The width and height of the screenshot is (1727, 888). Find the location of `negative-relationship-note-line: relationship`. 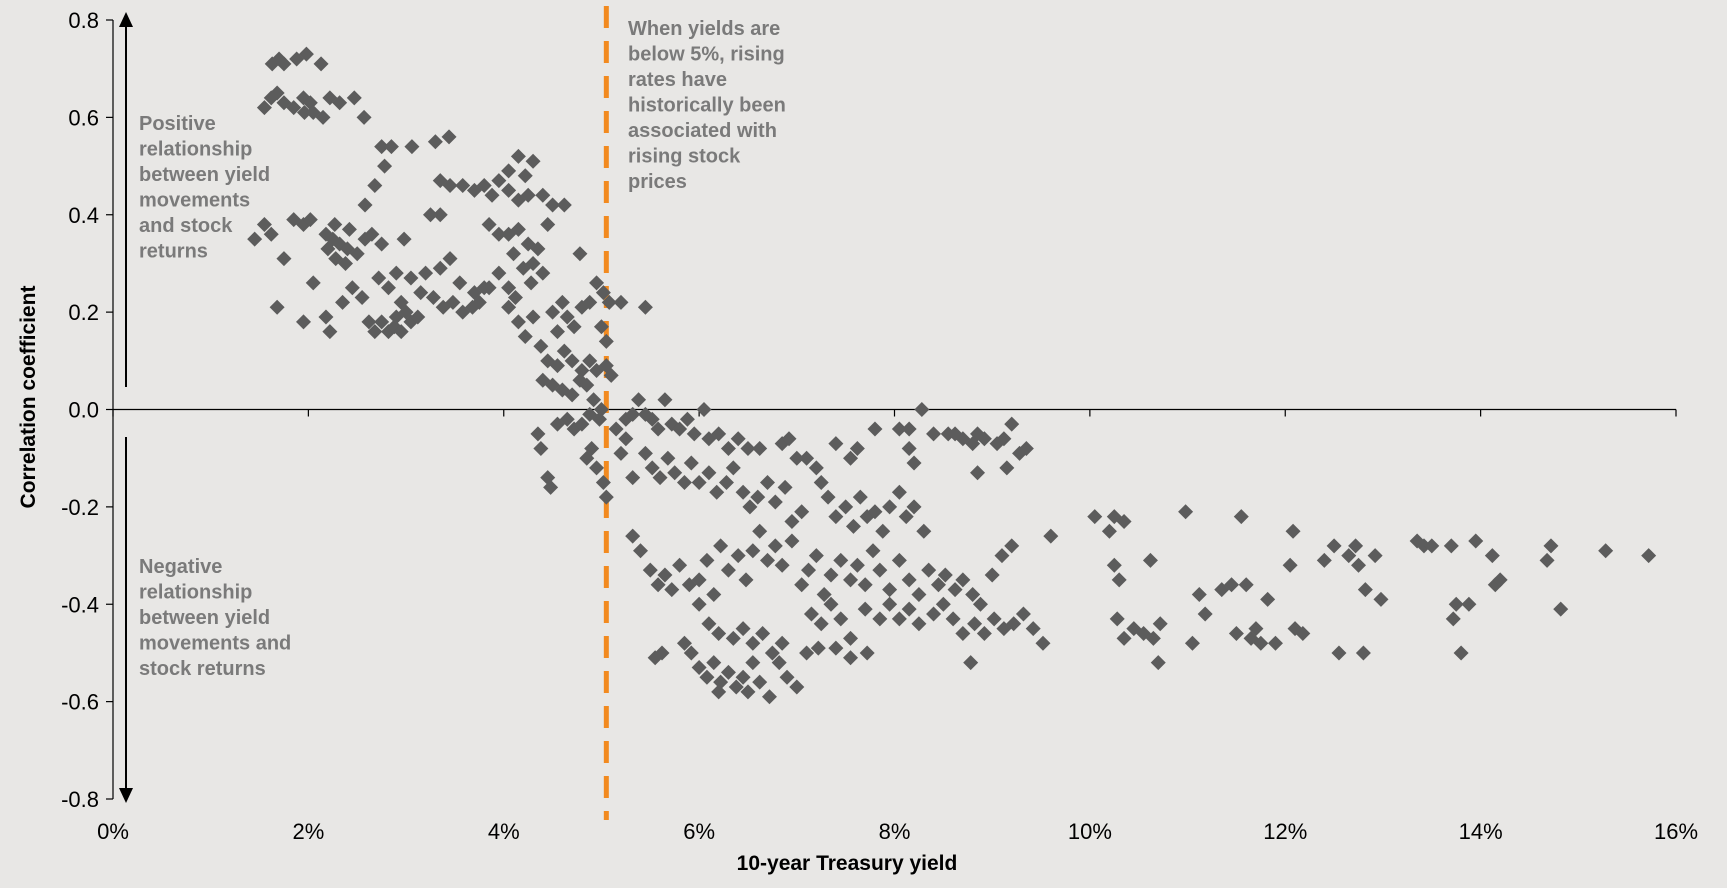

negative-relationship-note-line: relationship is located at coordinates (195, 593).